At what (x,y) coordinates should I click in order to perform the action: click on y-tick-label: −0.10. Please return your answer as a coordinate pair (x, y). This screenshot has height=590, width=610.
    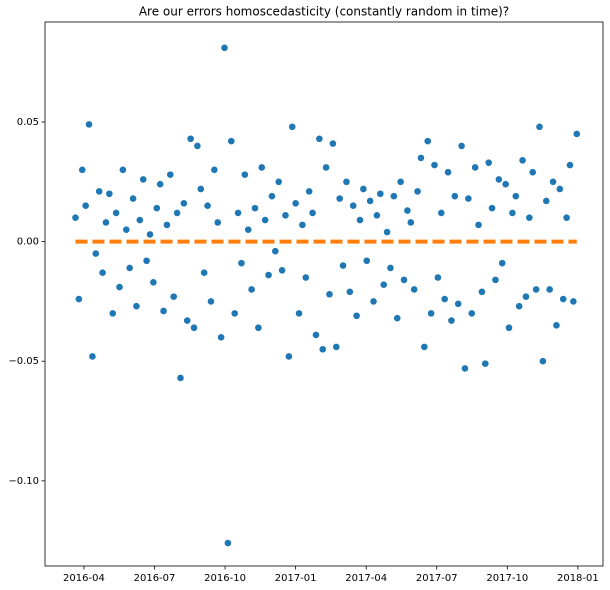
    Looking at the image, I should click on (23, 481).